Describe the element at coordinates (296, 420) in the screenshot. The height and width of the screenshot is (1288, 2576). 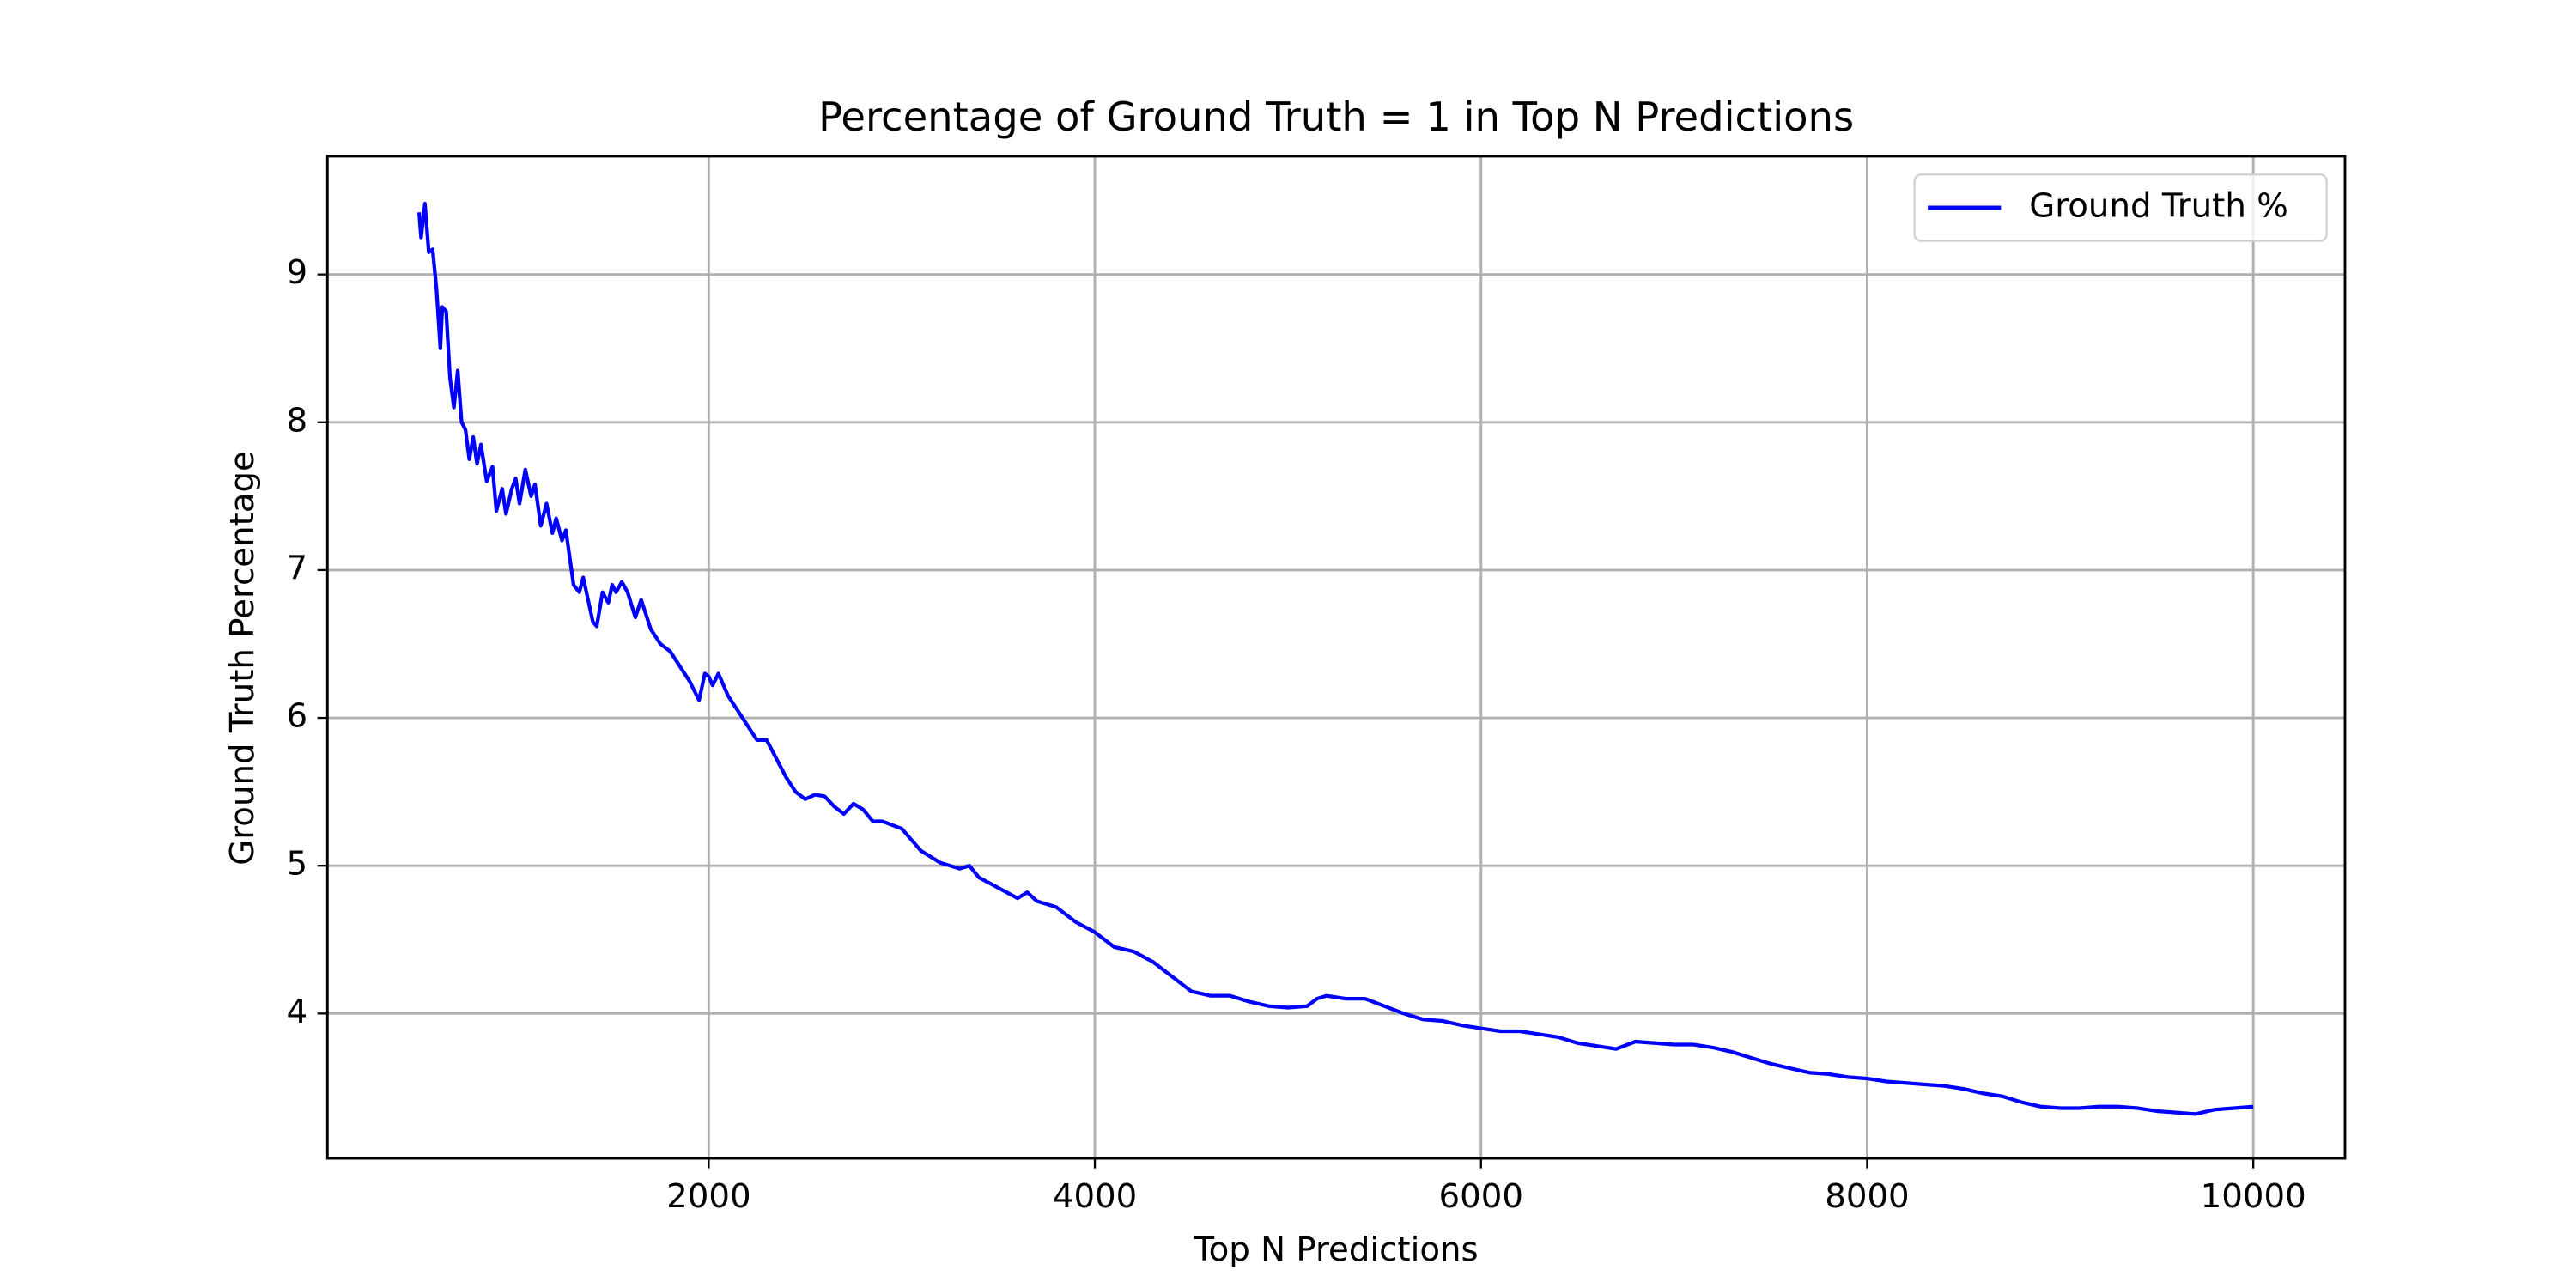
I see `y-tick-label: 8` at that location.